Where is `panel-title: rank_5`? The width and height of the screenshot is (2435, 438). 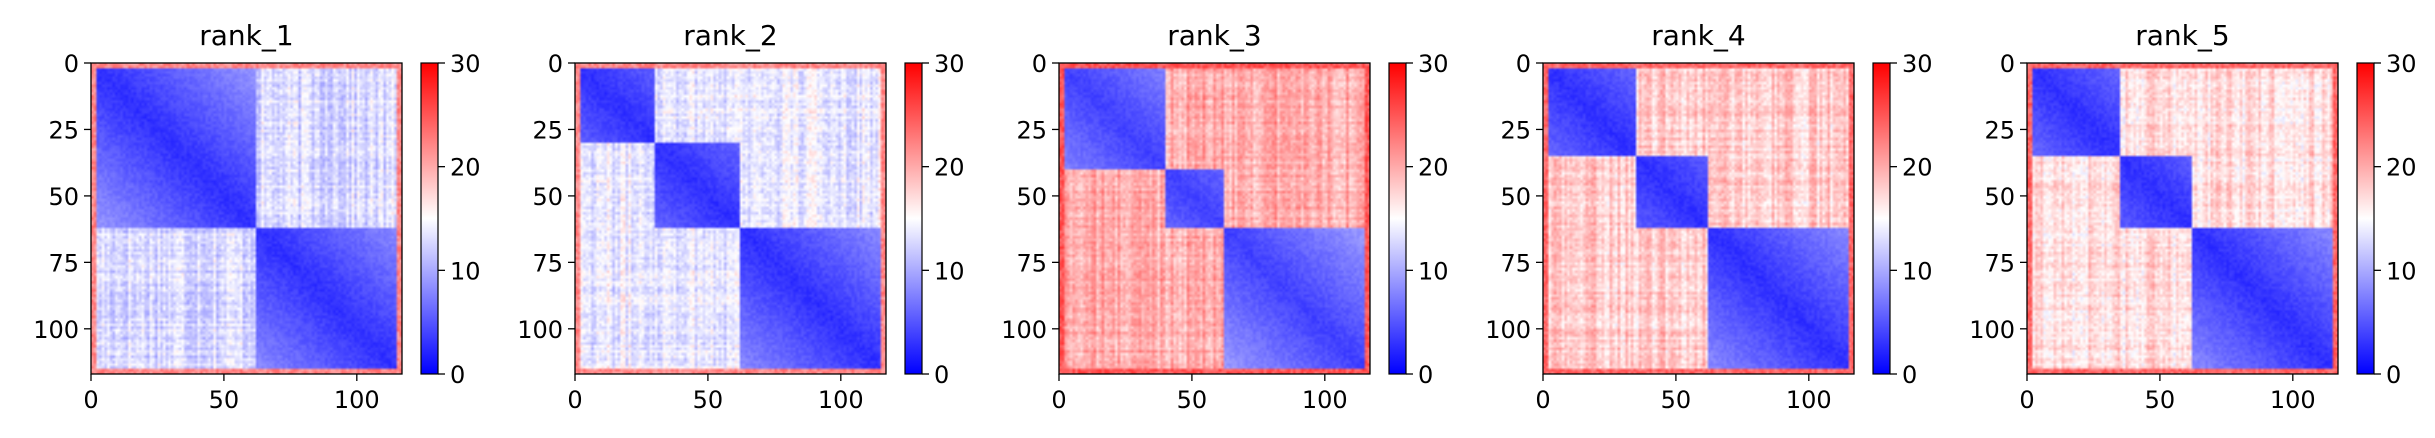 panel-title: rank_5 is located at coordinates (2182, 35).